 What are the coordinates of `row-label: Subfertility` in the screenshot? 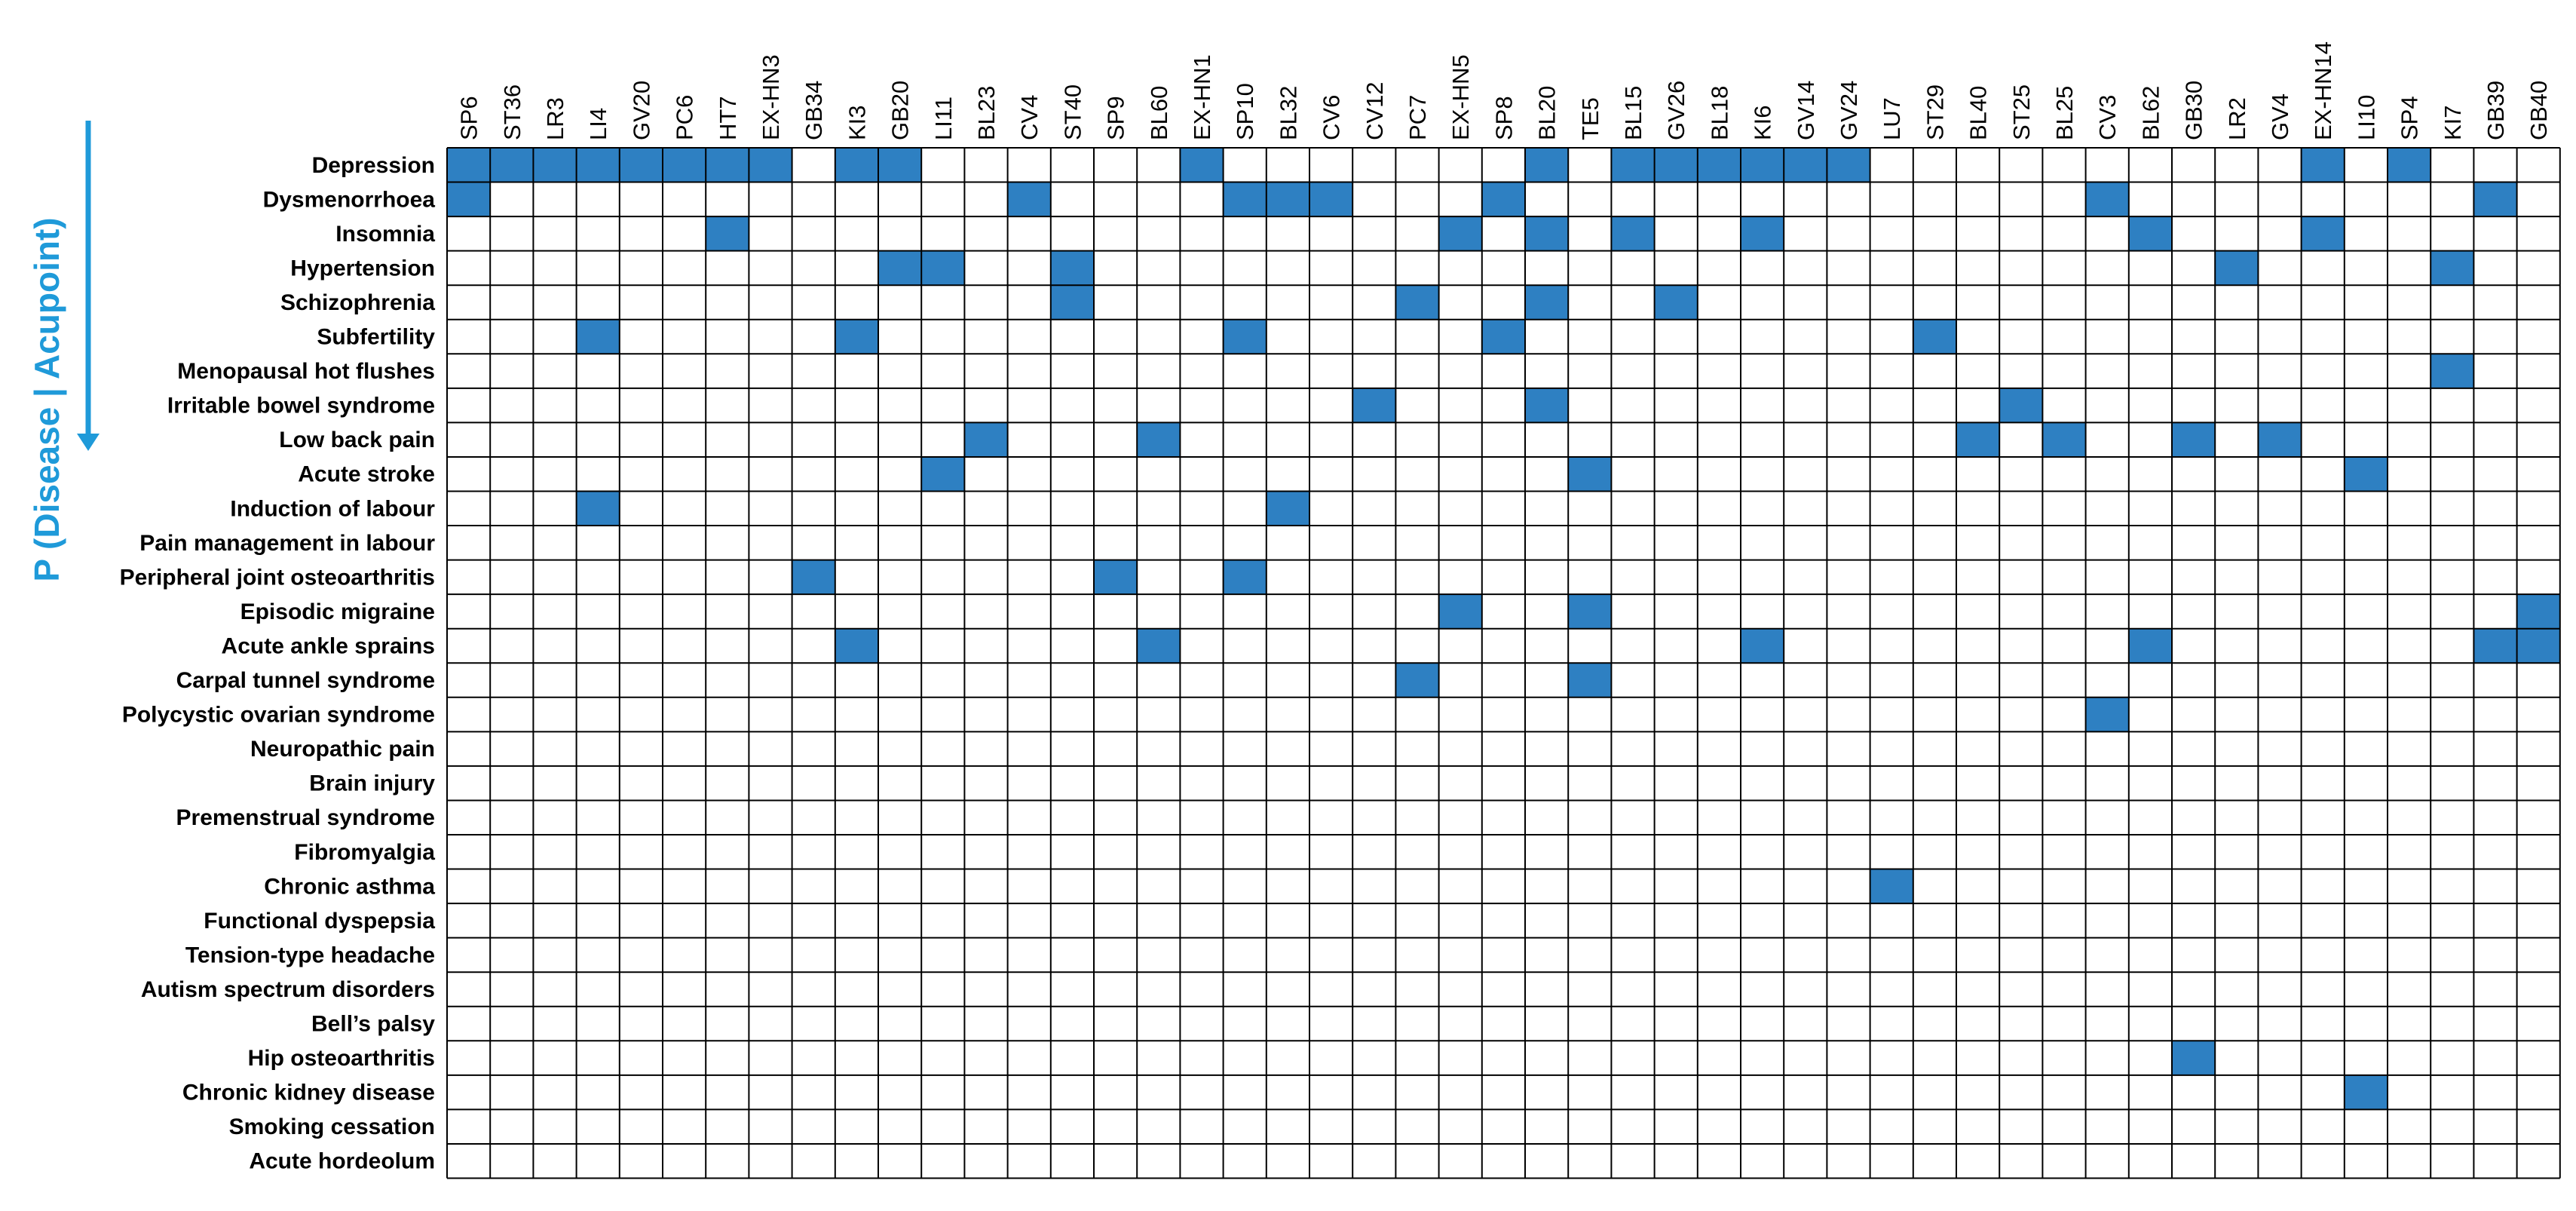 It's located at (376, 337).